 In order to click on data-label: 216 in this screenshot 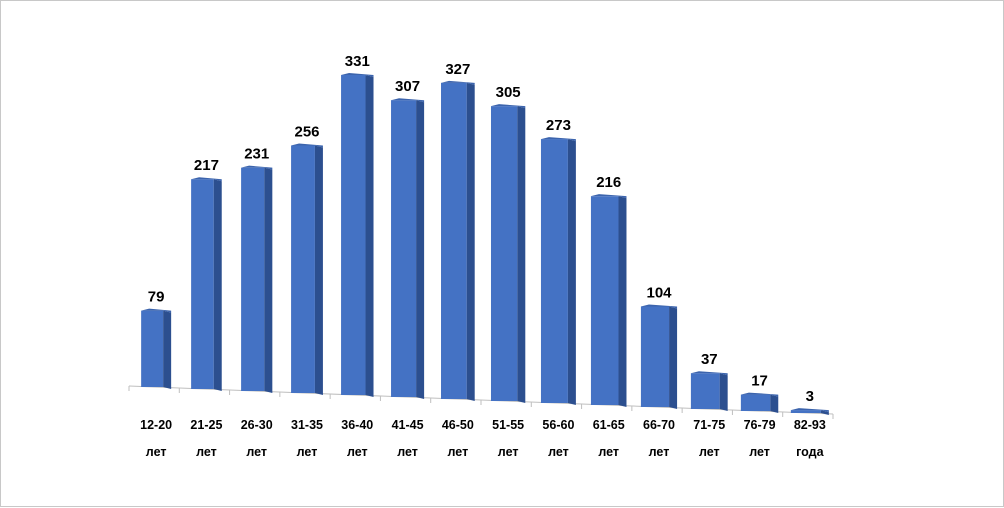, I will do `click(608, 182)`.